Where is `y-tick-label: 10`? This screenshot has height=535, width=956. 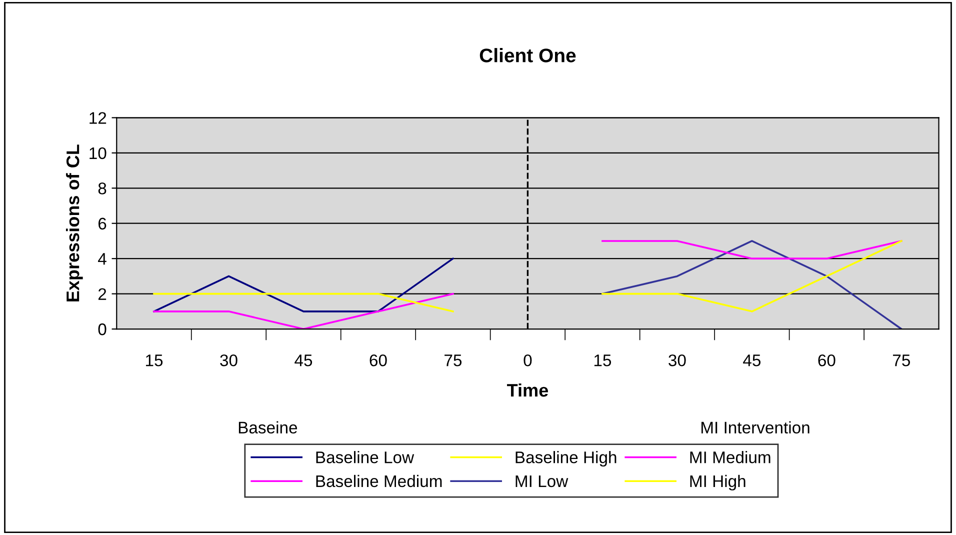
y-tick-label: 10 is located at coordinates (98, 153).